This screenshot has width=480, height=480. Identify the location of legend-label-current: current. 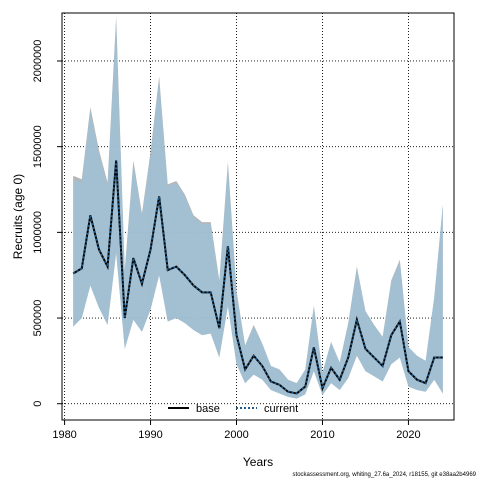
(281, 409).